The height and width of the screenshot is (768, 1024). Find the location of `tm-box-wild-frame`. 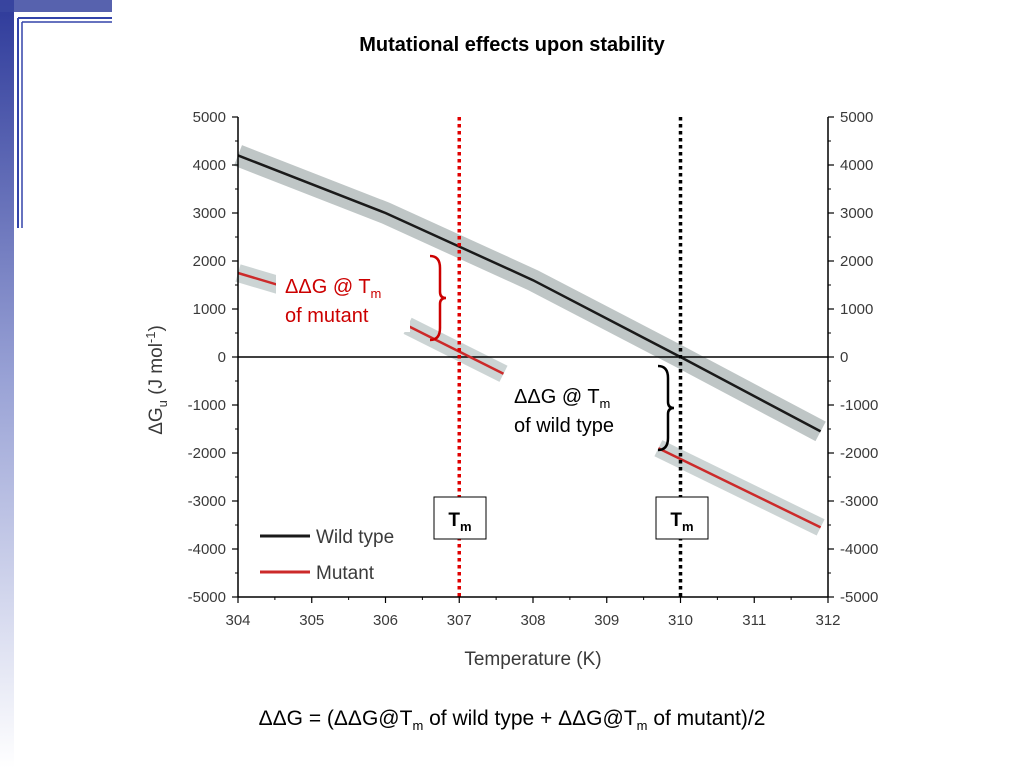

tm-box-wild-frame is located at coordinates (682, 518).